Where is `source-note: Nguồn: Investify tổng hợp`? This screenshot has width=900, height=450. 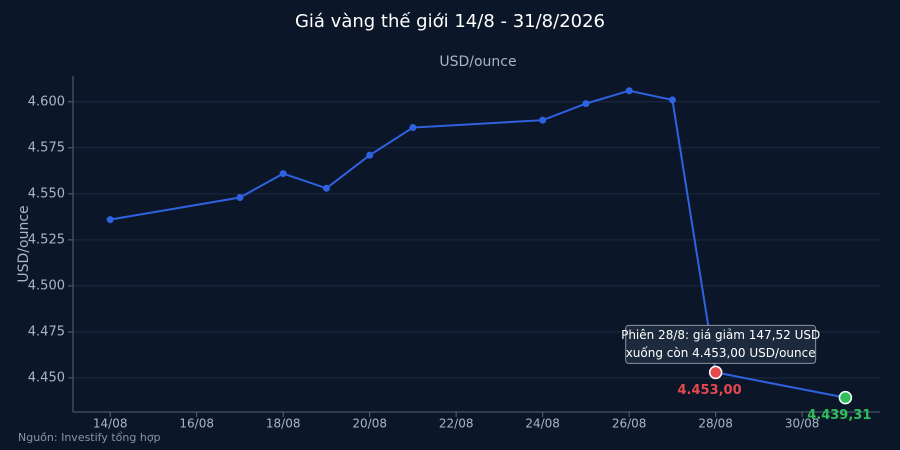
source-note: Nguồn: Investify tổng hợp is located at coordinates (89, 437).